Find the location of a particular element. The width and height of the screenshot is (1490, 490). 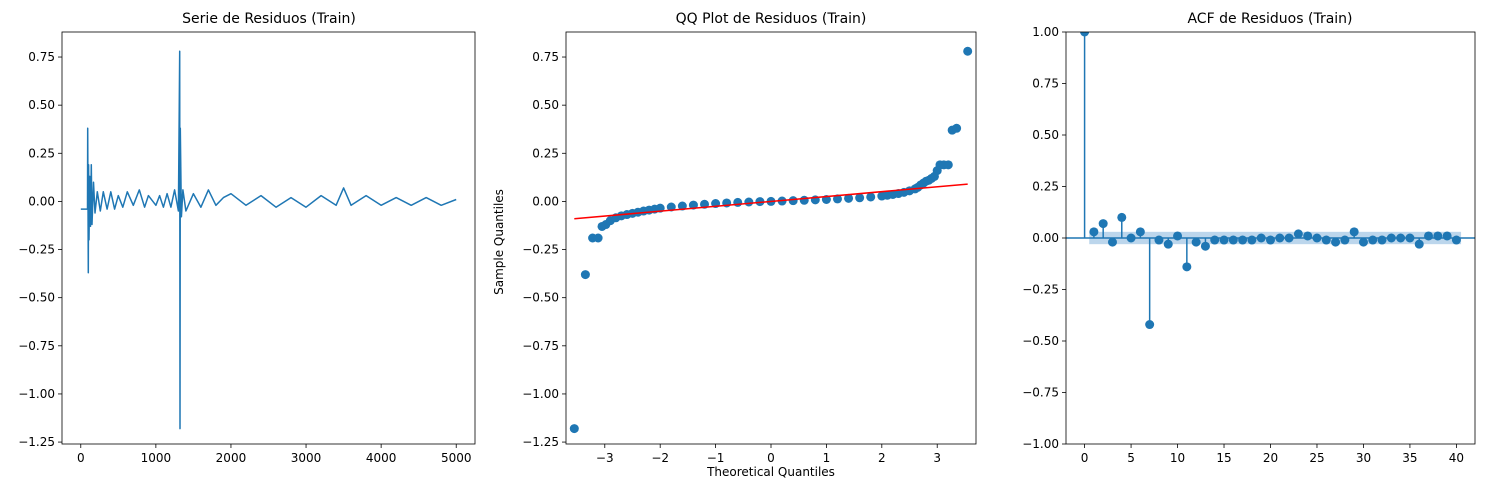

qq-plot-ytick-label: −1.25 is located at coordinates (540, 442).